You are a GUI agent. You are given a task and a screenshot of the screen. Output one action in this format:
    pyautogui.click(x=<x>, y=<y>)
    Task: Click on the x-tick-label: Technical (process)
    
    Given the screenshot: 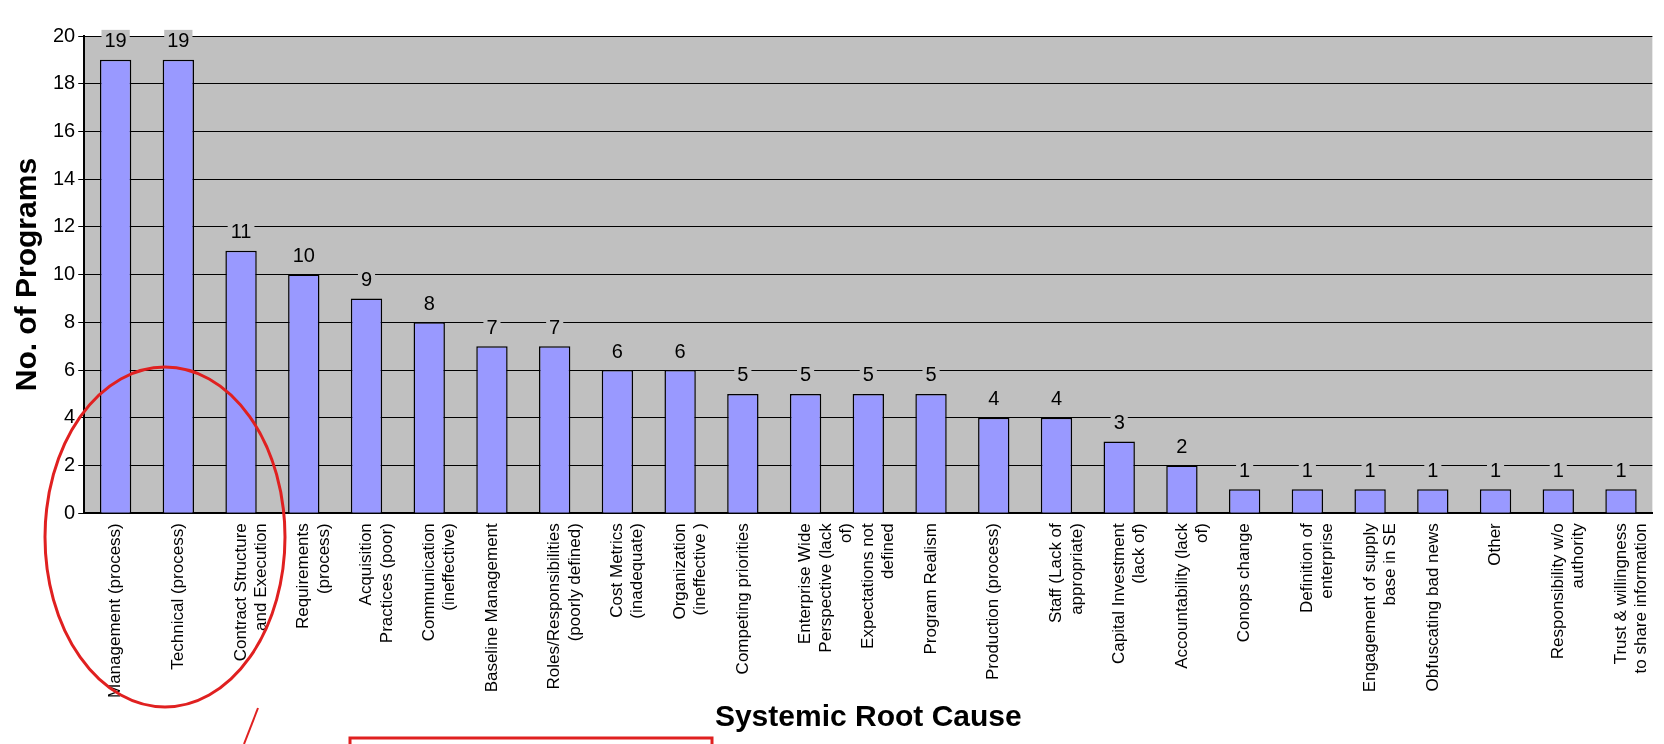 What is the action you would take?
    pyautogui.click(x=178, y=596)
    